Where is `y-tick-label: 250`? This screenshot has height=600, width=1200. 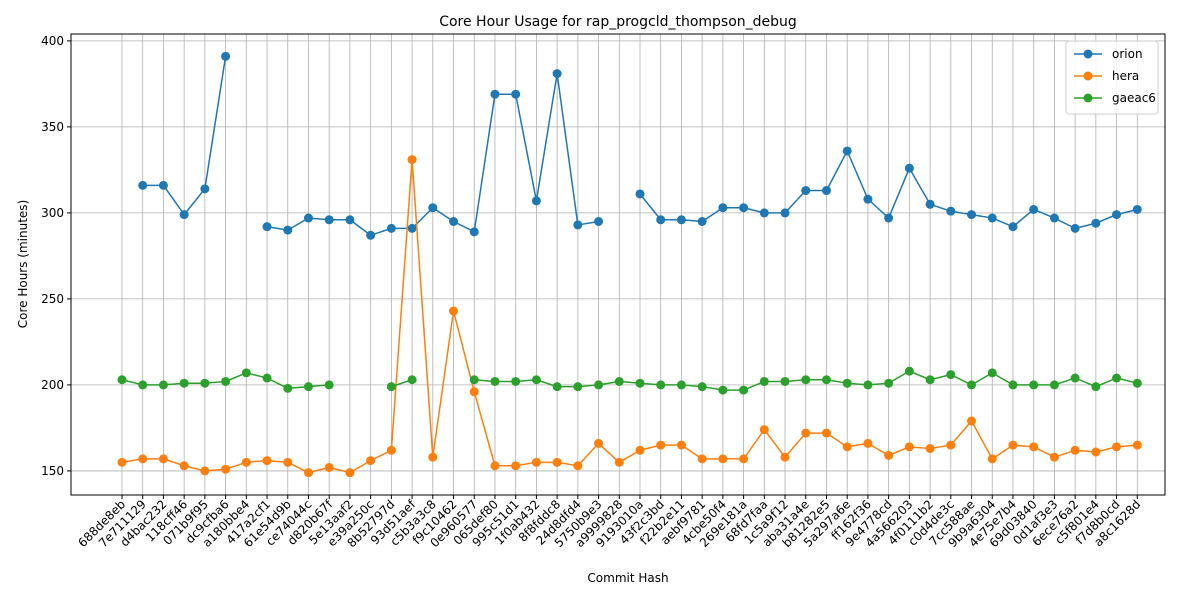
y-tick-label: 250 is located at coordinates (52, 299).